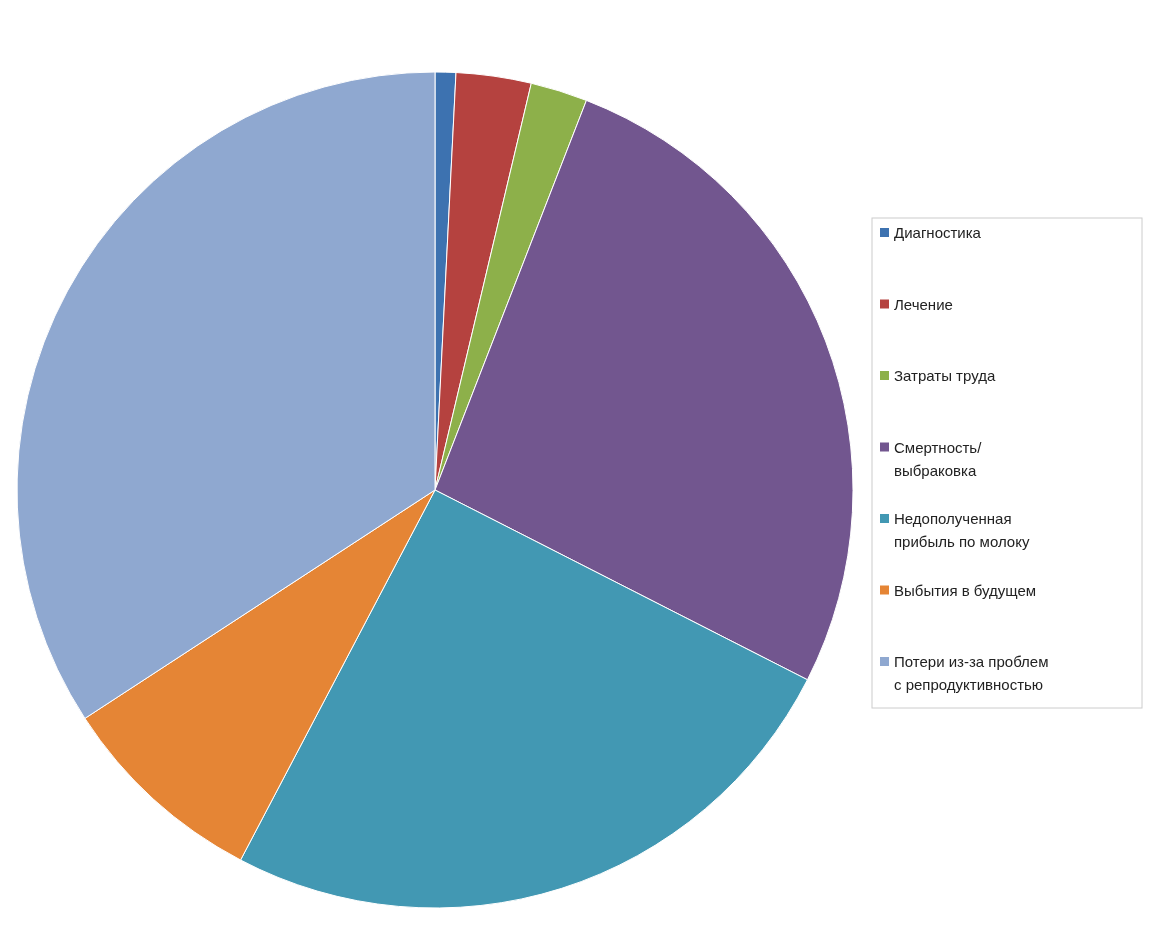  What do you see at coordinates (962, 530) in the screenshot?
I see `legend-label: Недополученная прибыль по молоку` at bounding box center [962, 530].